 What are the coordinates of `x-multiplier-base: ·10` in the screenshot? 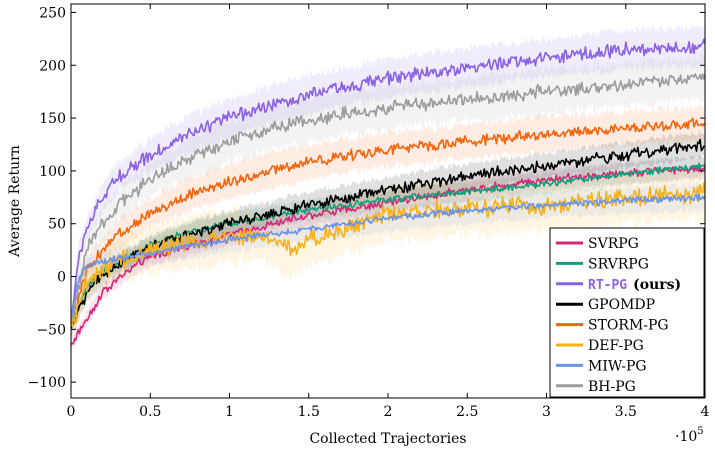 It's located at (686, 437).